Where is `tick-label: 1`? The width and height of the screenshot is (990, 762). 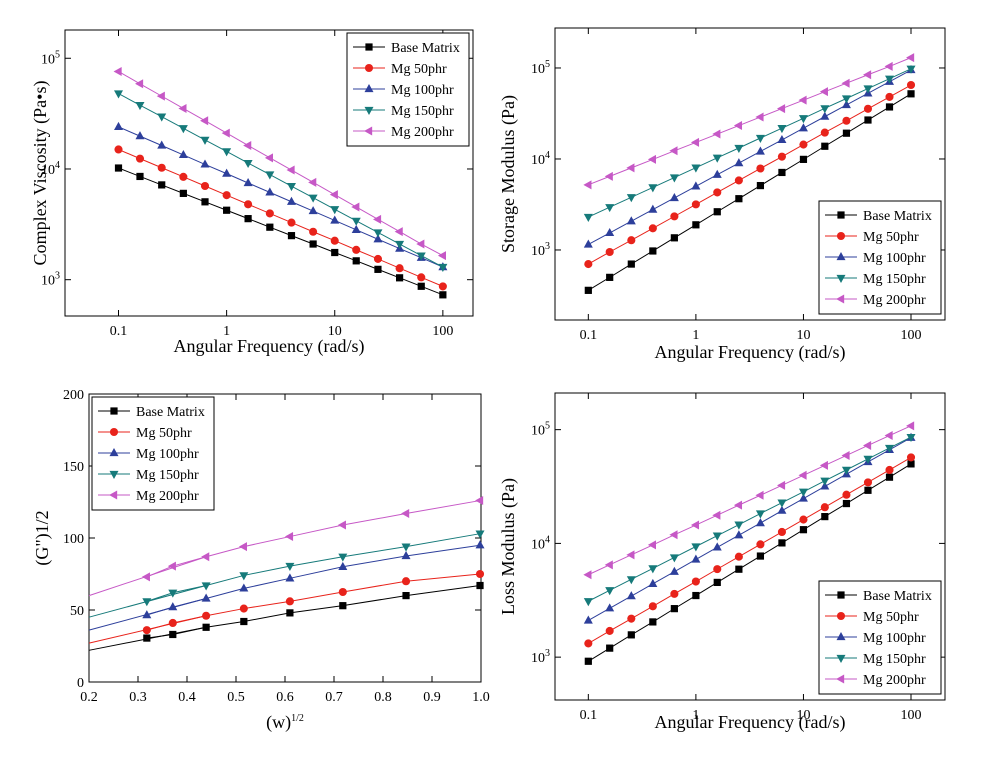 tick-label: 1 is located at coordinates (695, 715).